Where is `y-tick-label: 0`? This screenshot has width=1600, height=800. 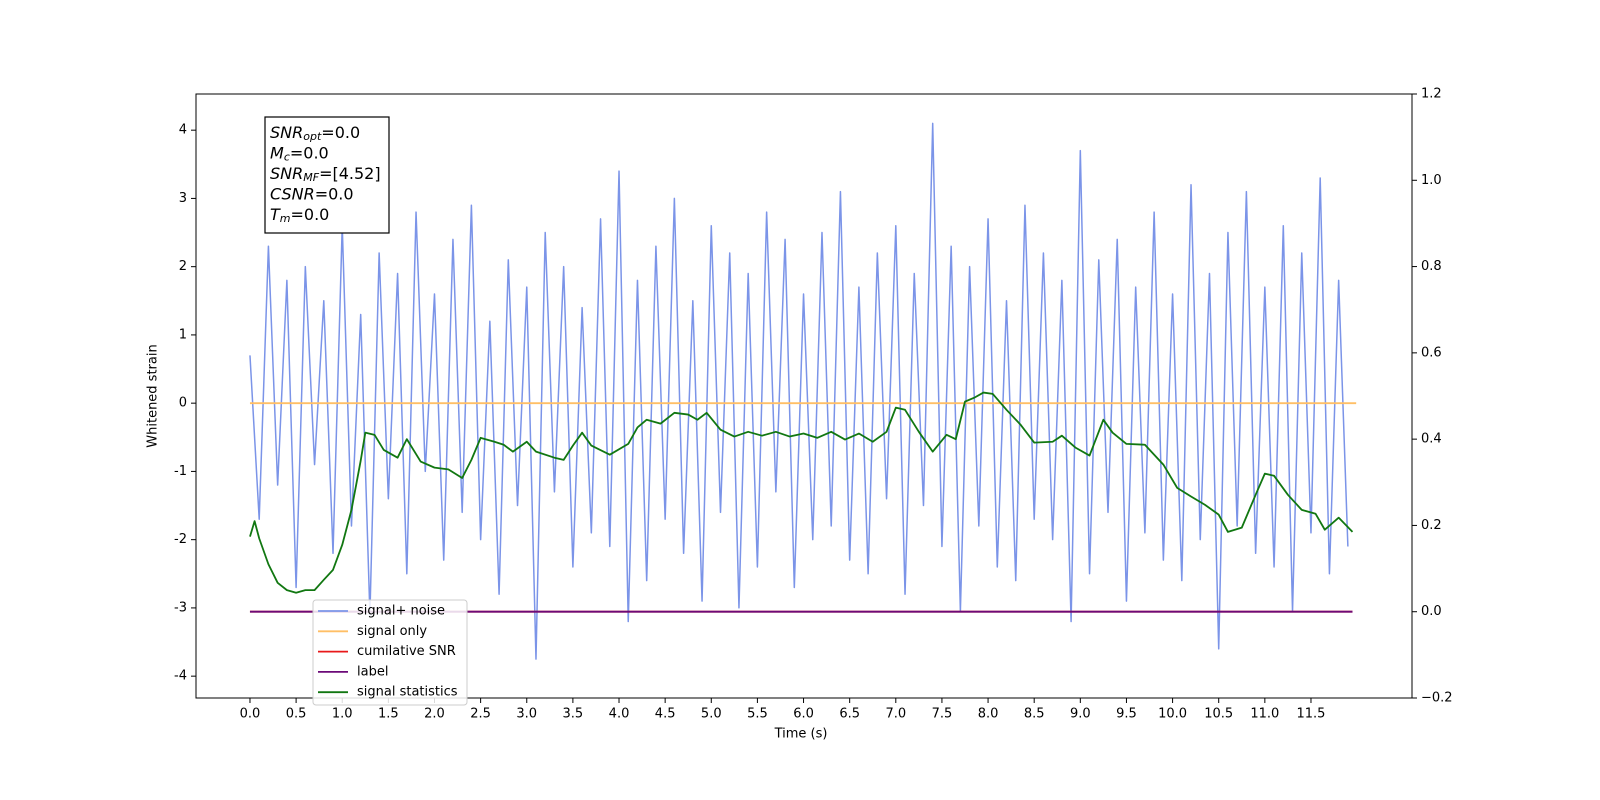 y-tick-label: 0 is located at coordinates (183, 403).